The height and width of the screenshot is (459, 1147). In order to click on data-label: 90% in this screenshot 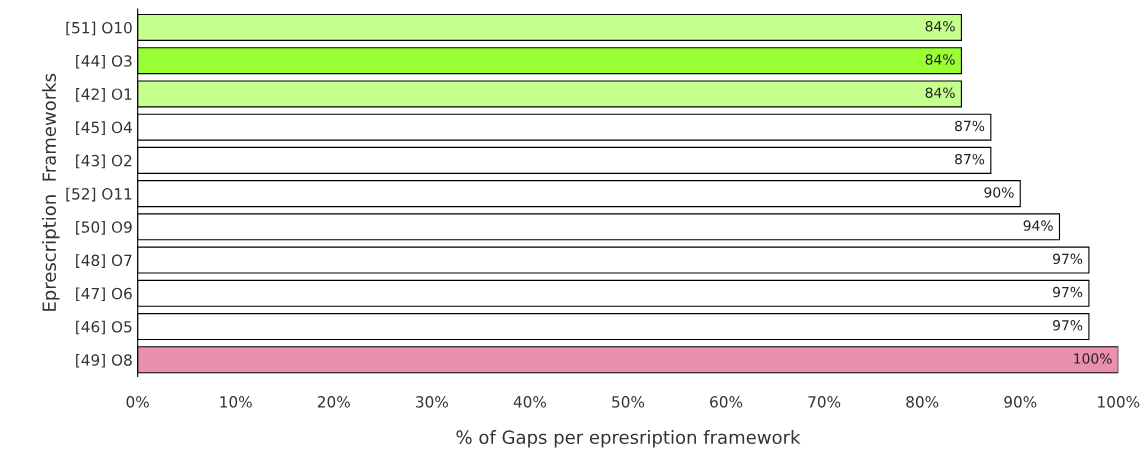, I will do `click(999, 192)`.